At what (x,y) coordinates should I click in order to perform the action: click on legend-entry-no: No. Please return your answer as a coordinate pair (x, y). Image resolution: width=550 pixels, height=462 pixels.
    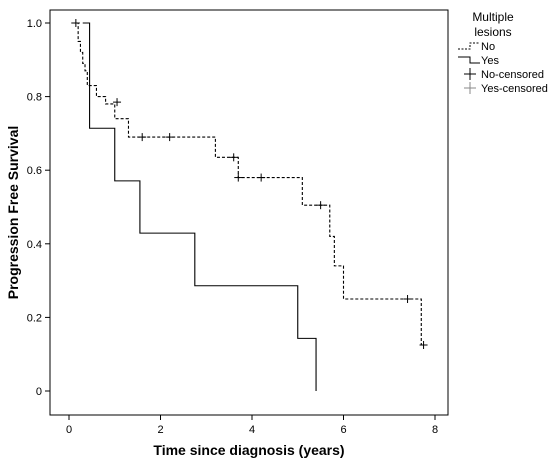
    Looking at the image, I should click on (476, 47).